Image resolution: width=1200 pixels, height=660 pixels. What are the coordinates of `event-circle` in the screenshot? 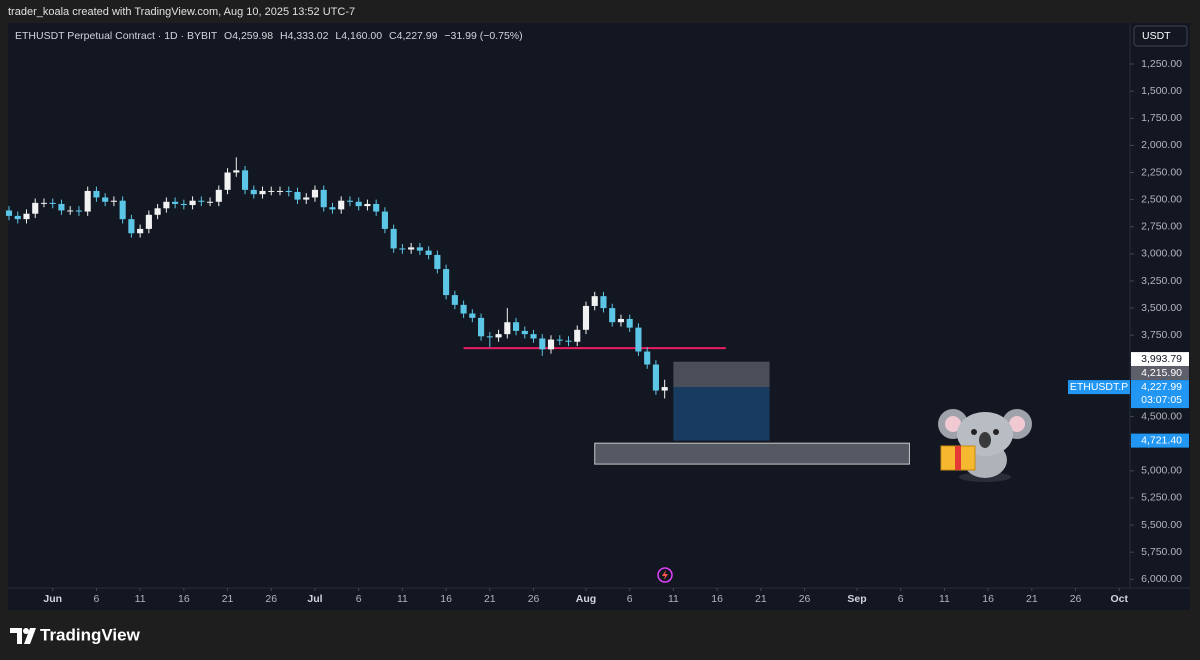 It's located at (665, 575).